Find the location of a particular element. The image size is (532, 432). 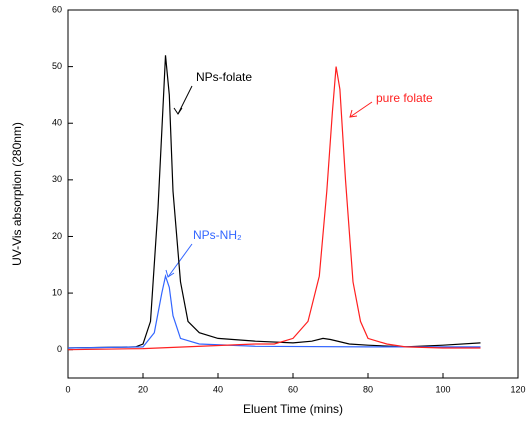

x-tick-label: 80 is located at coordinates (368, 389).